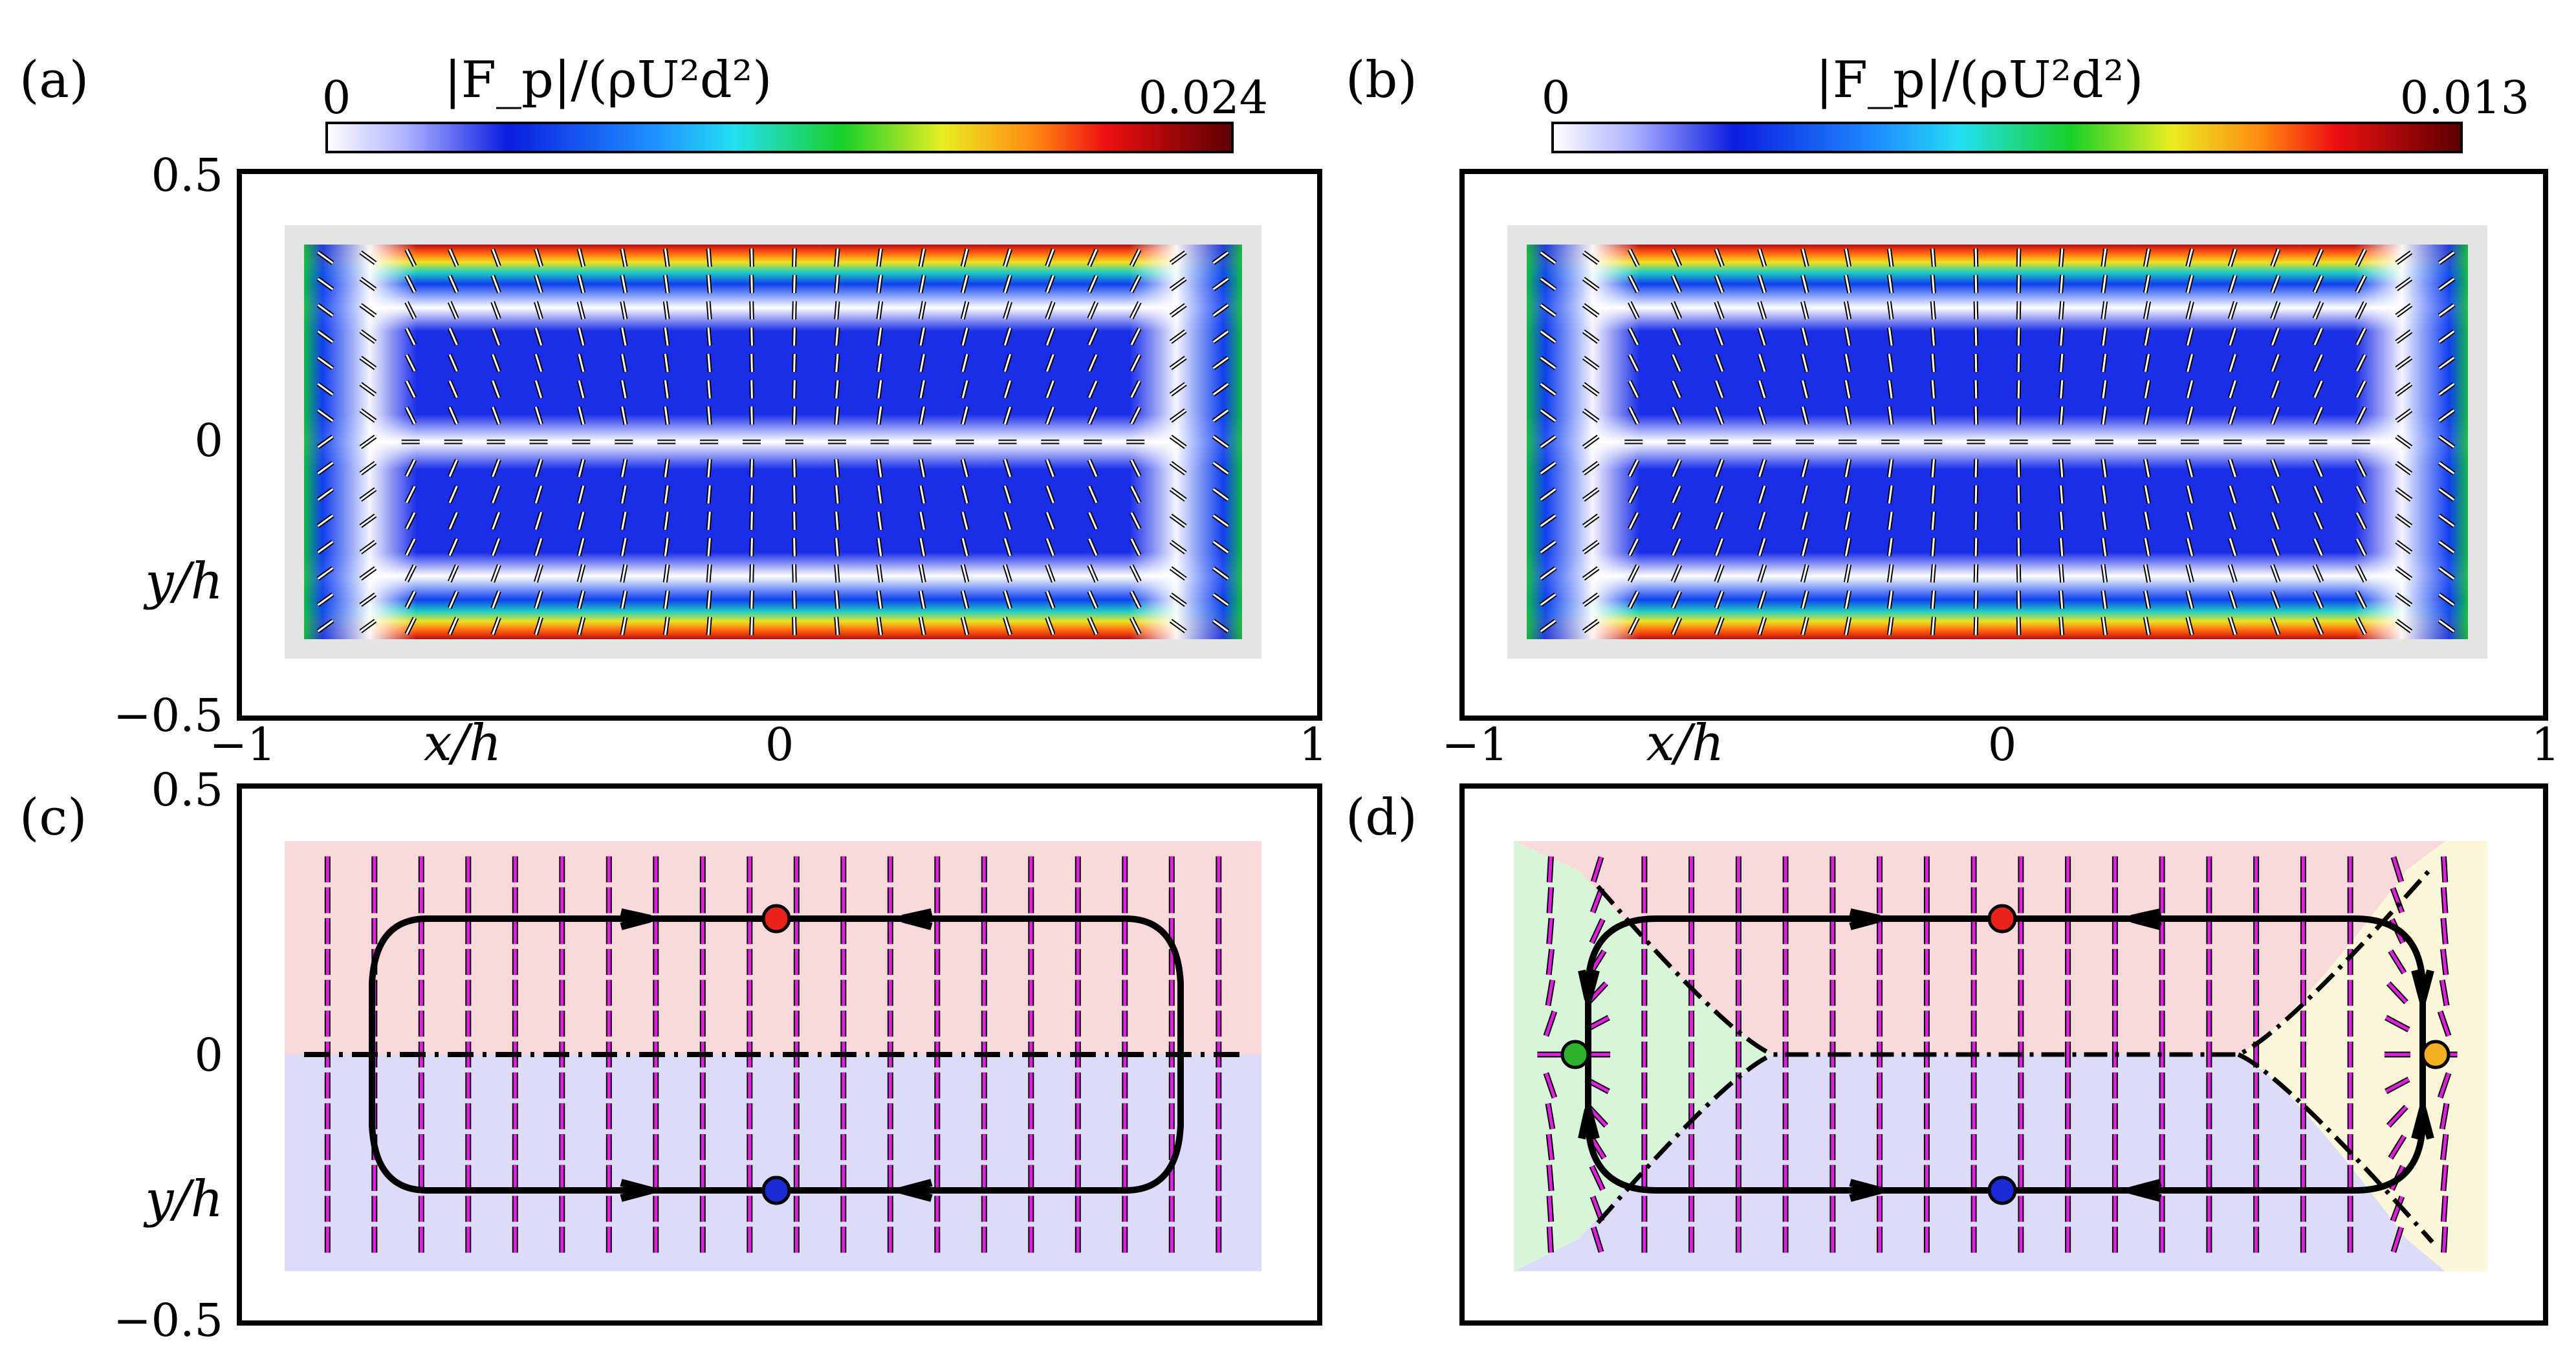 This screenshot has height=1356, width=2576. Describe the element at coordinates (776, 1054) in the screenshot. I see `attractor-loop-c` at that location.